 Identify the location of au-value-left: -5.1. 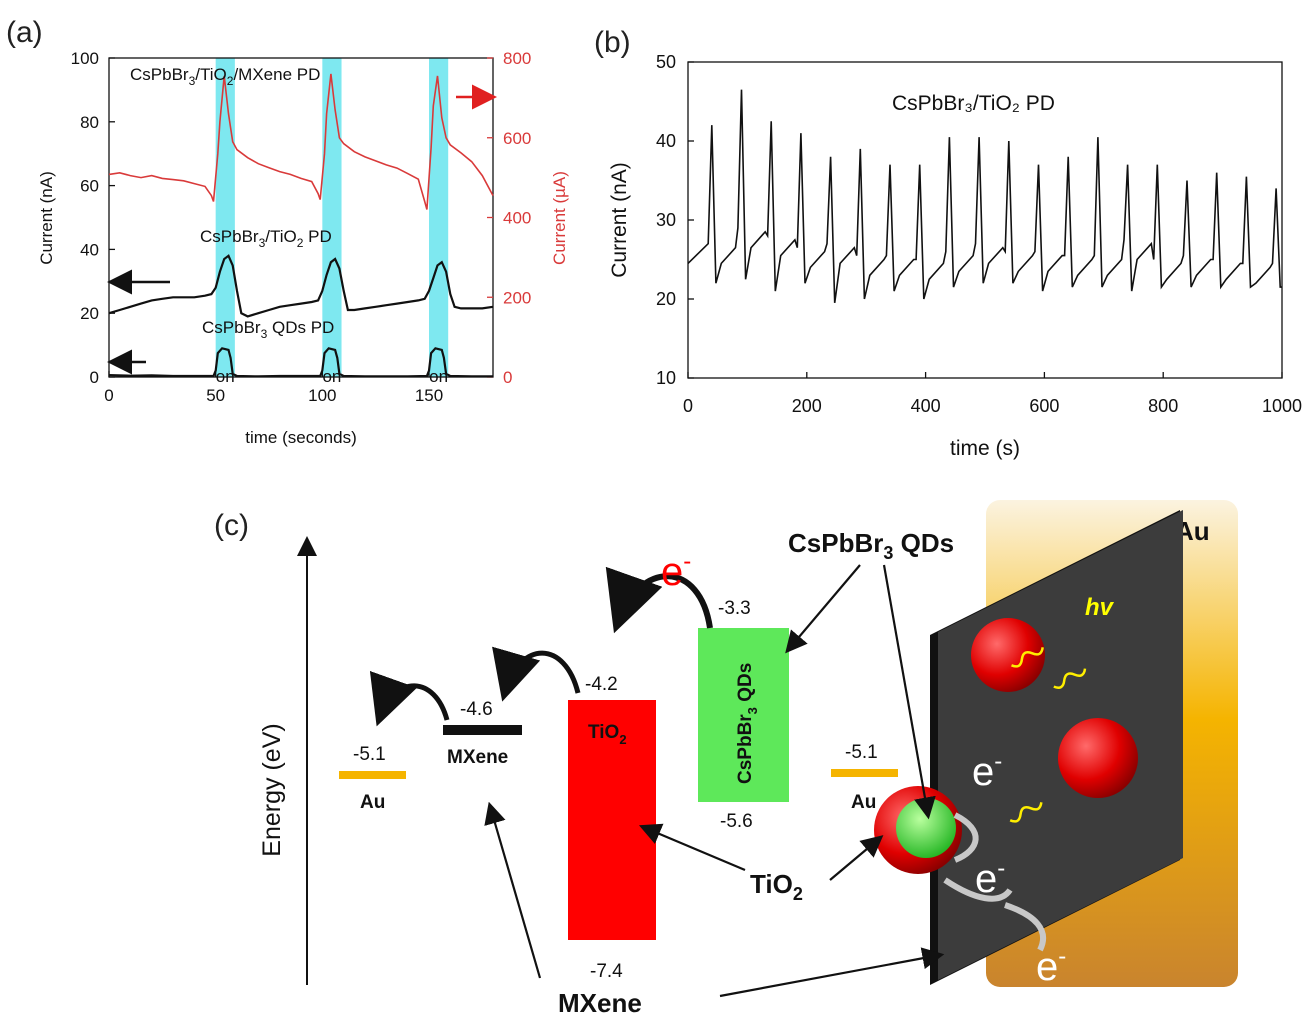
(369, 754).